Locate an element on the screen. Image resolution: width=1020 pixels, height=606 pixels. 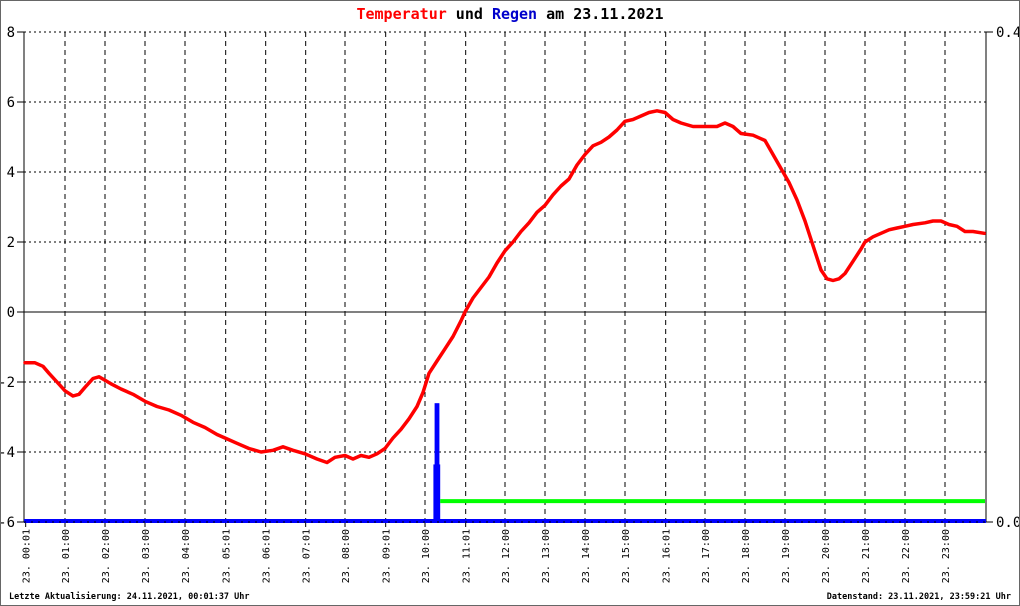
x-axis-tick-label: 23. 15:00 is located at coordinates (626, 556).